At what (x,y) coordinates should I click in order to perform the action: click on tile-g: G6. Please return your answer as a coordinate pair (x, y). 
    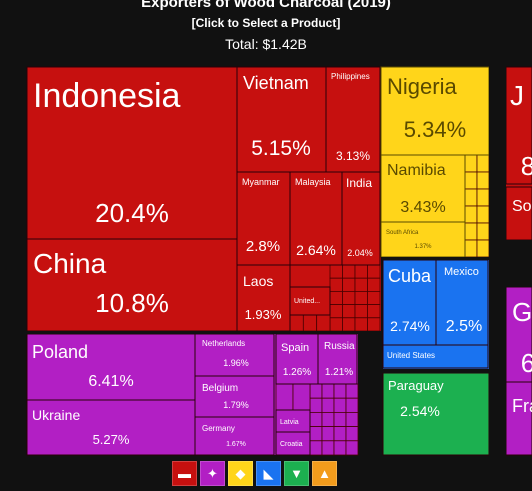
    Looking at the image, I should click on (518, 334).